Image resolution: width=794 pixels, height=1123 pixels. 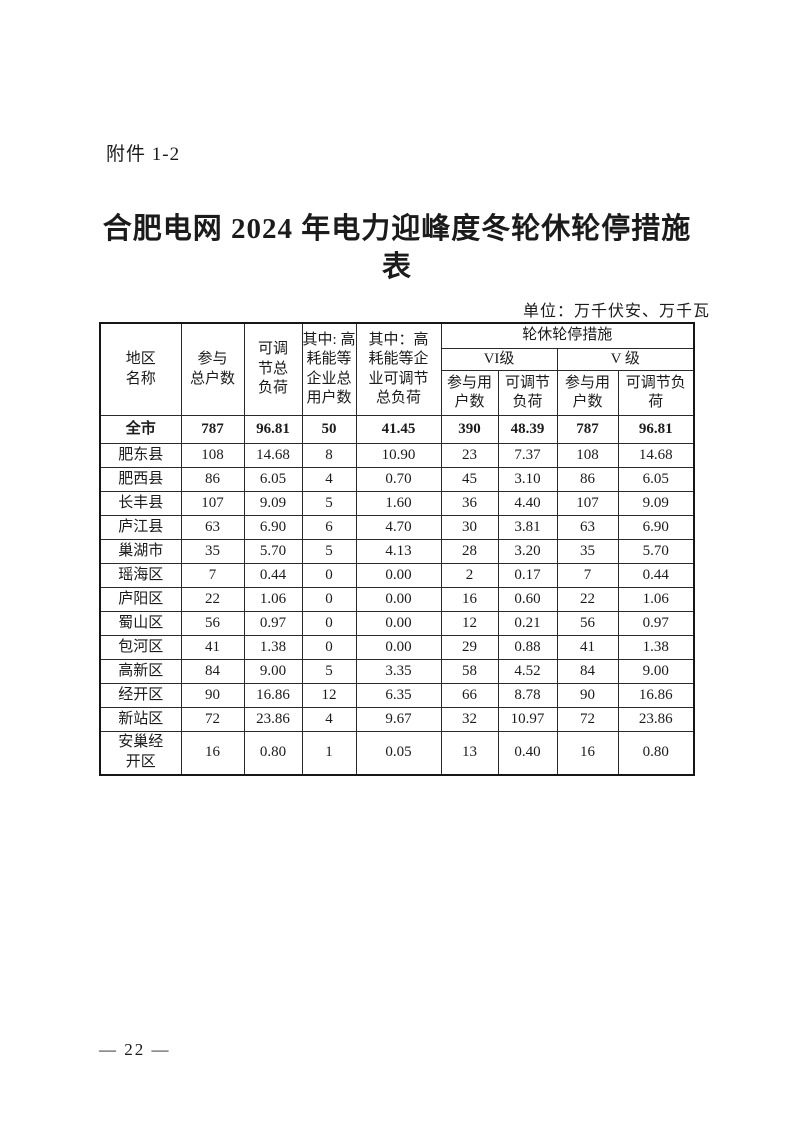 I want to click on value-cell: 35, so click(x=587, y=551).